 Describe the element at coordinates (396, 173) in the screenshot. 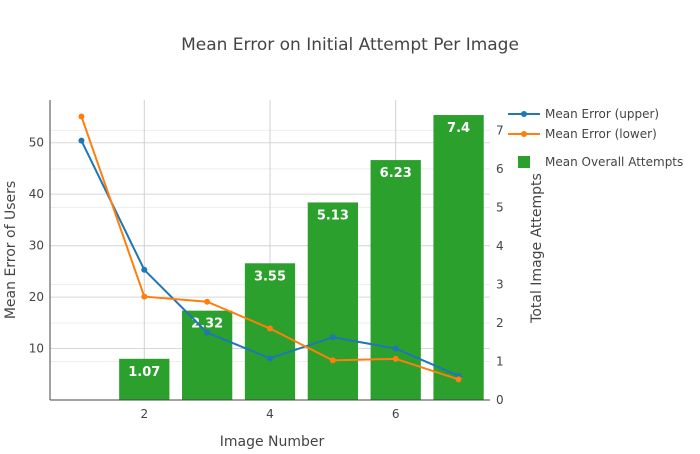

I see `bar-data-label: 6.23` at that location.